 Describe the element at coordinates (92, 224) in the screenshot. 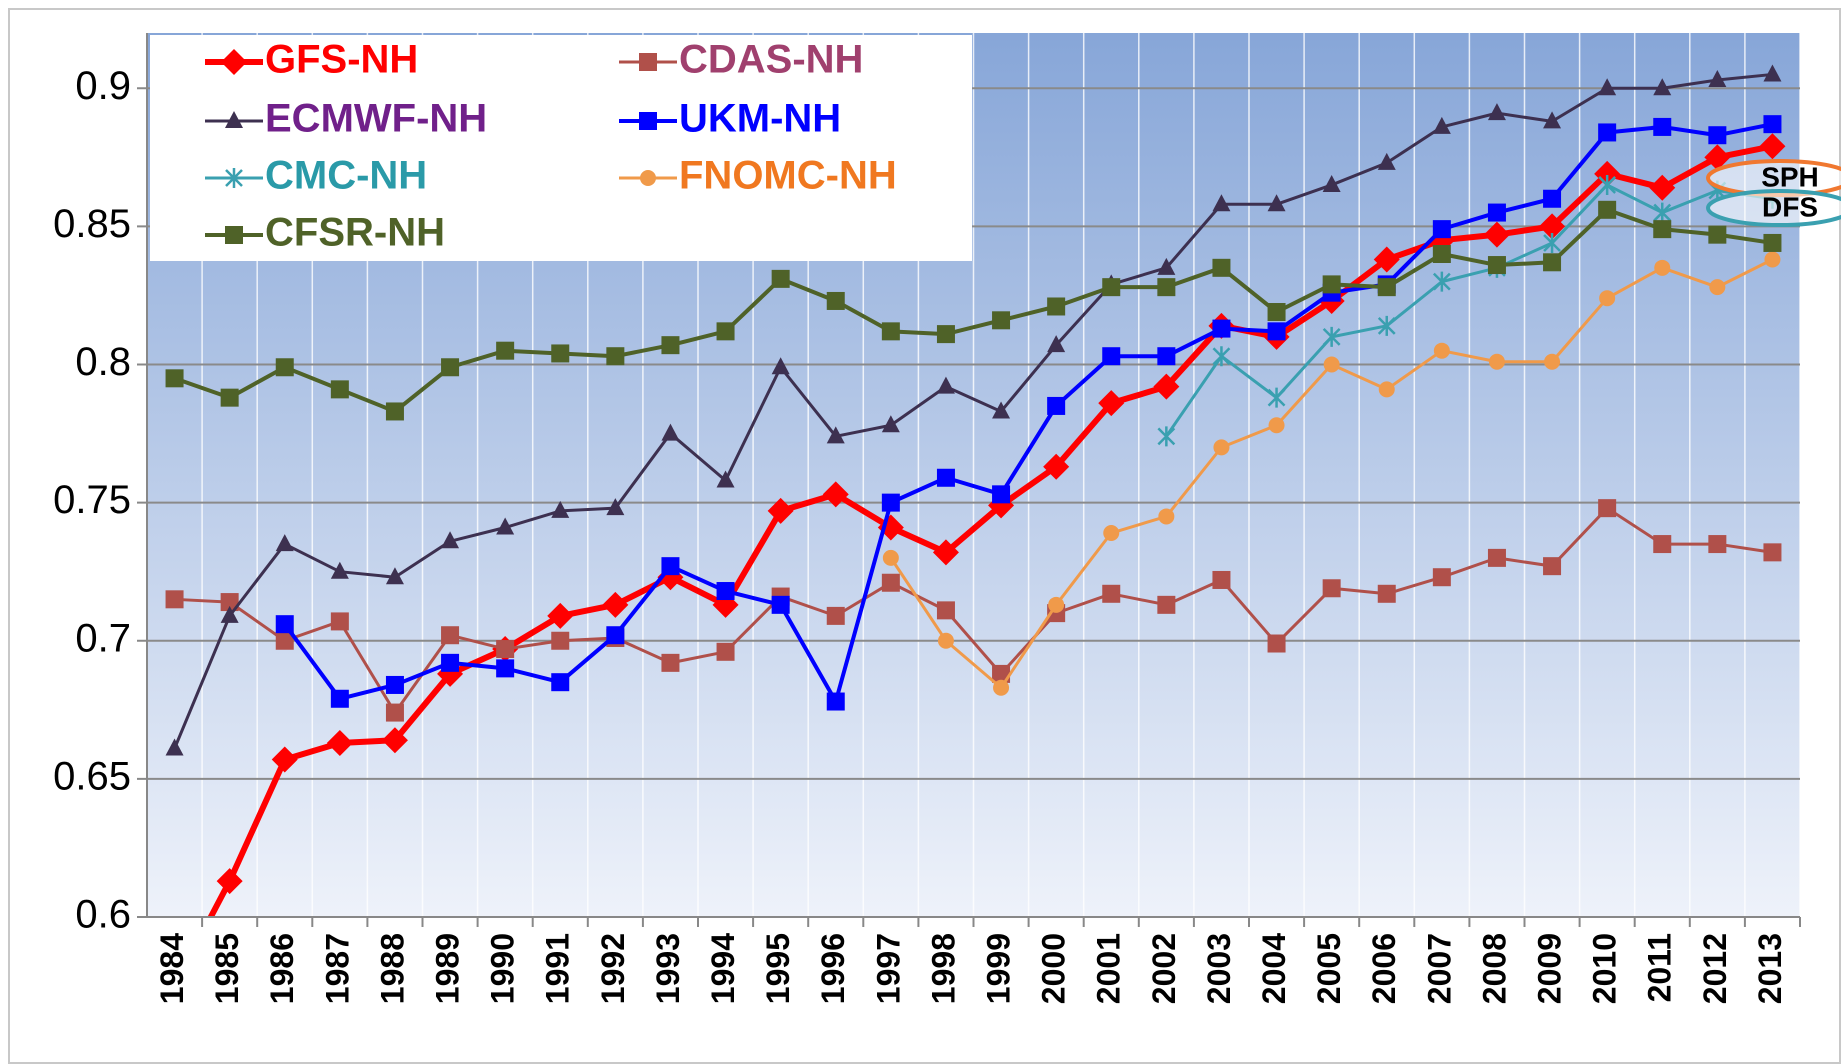

I see `y-tick-label: 0.85` at that location.